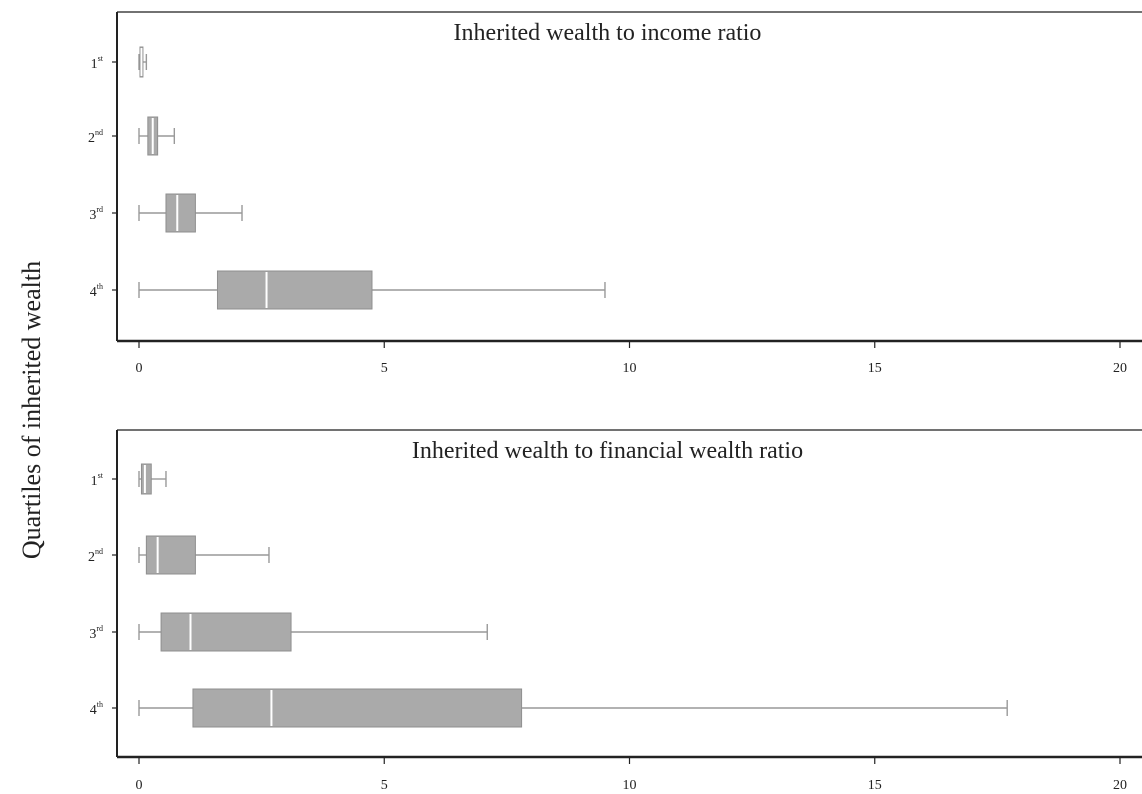  I want to click on y-axis-label: Quartiles of inherited wealth, so click(31, 410).